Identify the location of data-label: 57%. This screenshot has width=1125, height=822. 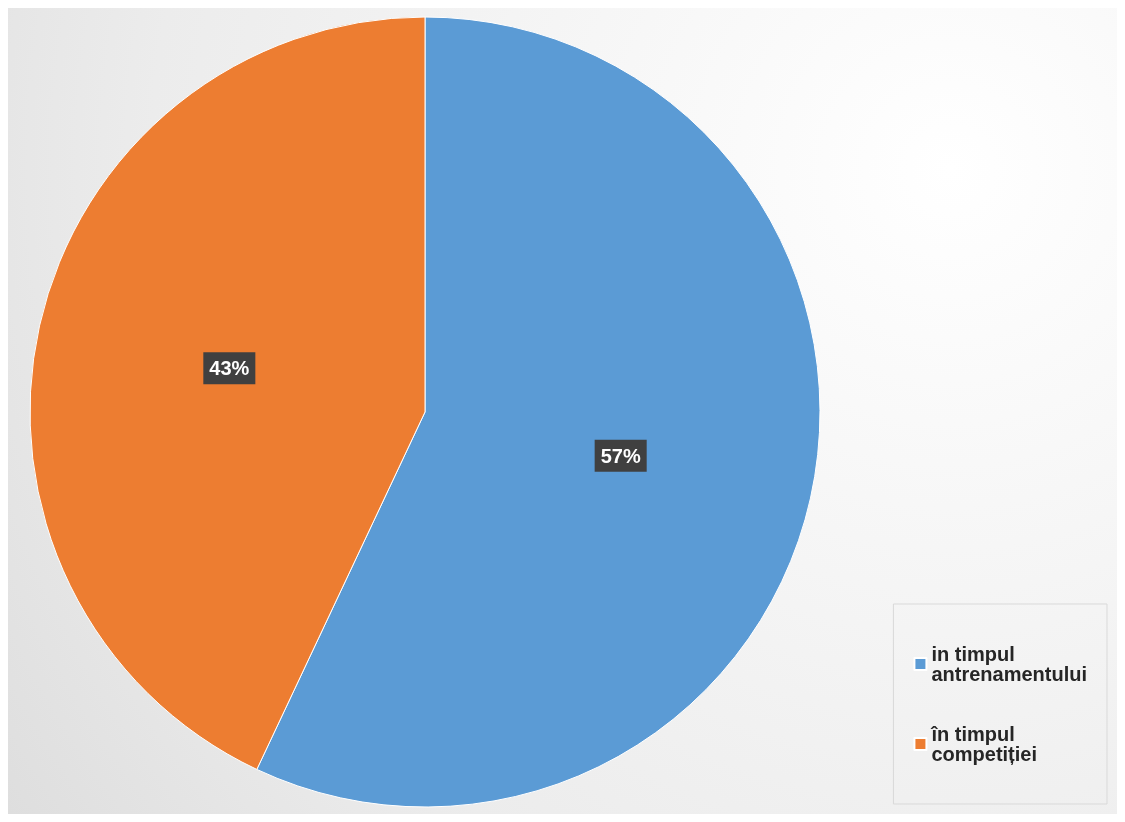
(620, 455).